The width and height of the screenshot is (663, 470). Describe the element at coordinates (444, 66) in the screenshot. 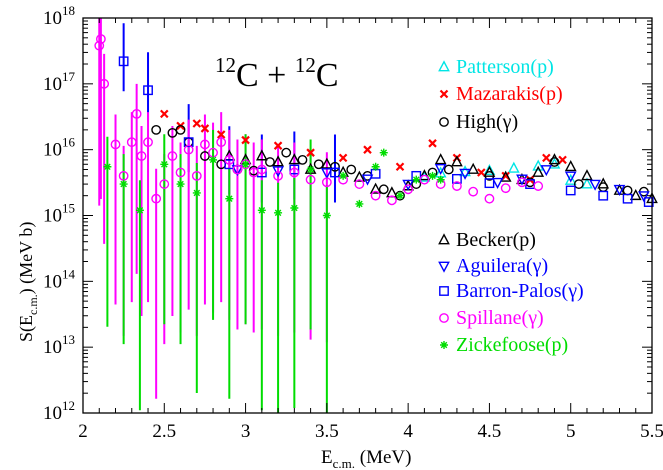

I see `legend-symbol-patterson-p` at that location.